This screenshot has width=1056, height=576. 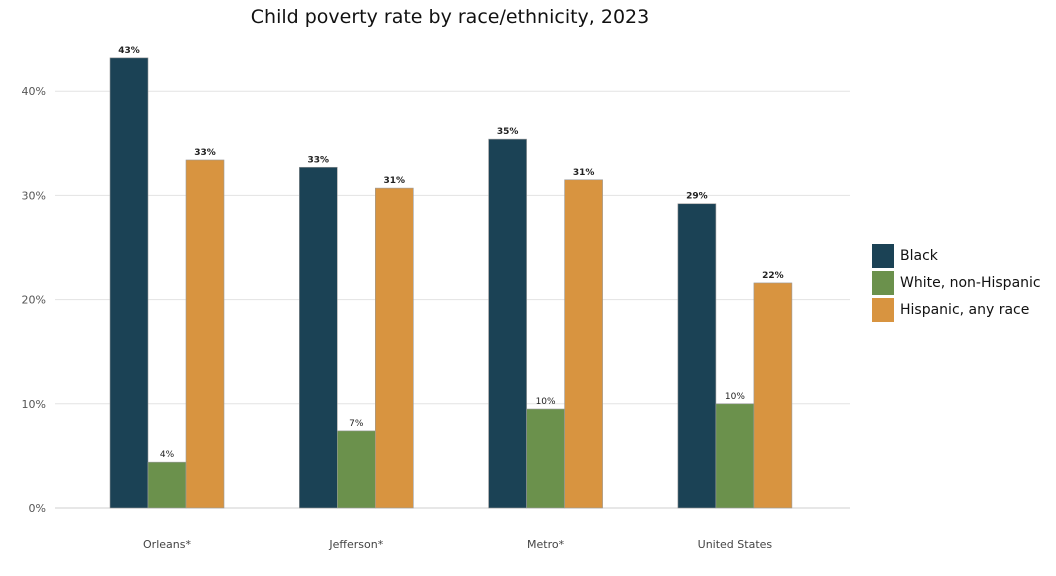 I want to click on bar-united-states-black, so click(x=697, y=356).